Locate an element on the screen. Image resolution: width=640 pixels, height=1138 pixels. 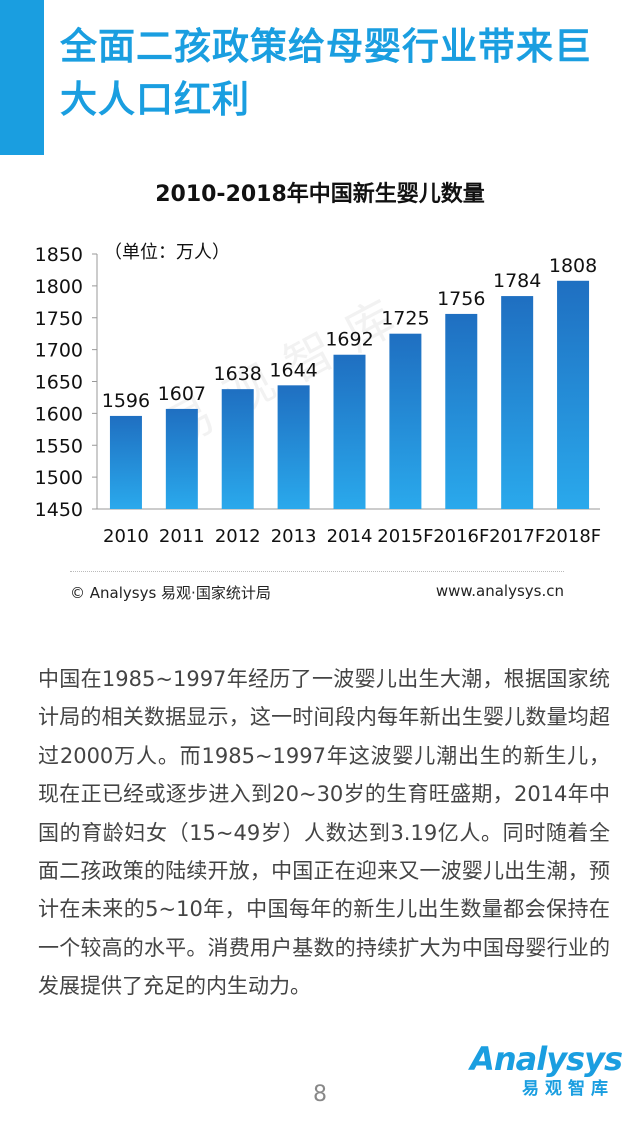
analysys-logo: Analysys 易观智库 is located at coordinates (537, 1070).